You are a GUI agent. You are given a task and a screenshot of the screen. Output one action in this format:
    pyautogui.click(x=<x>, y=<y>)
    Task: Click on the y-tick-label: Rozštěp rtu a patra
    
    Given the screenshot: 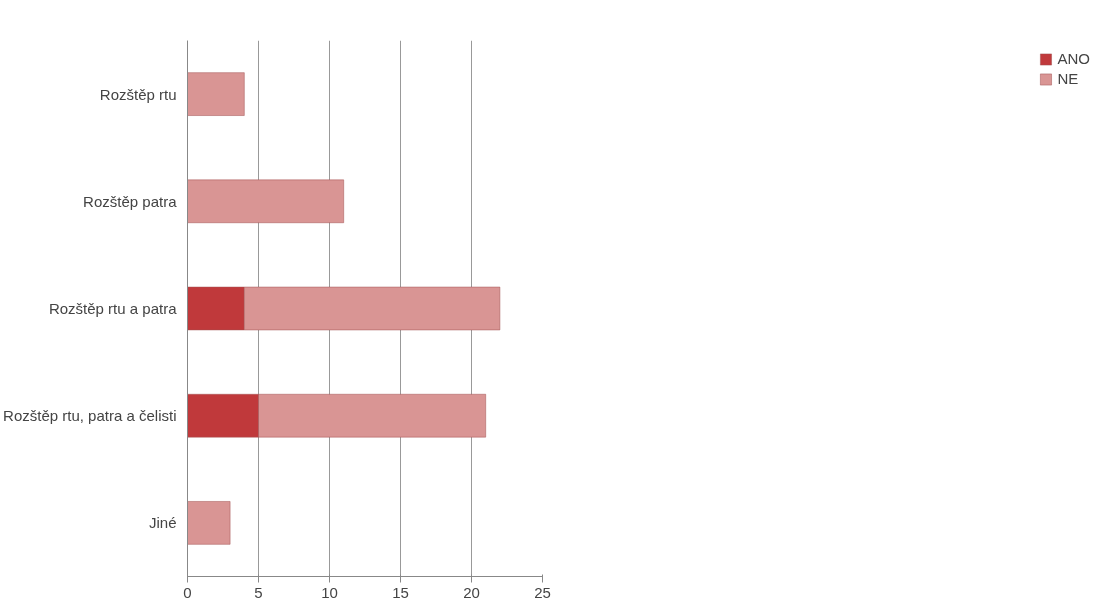 What is the action you would take?
    pyautogui.click(x=113, y=308)
    